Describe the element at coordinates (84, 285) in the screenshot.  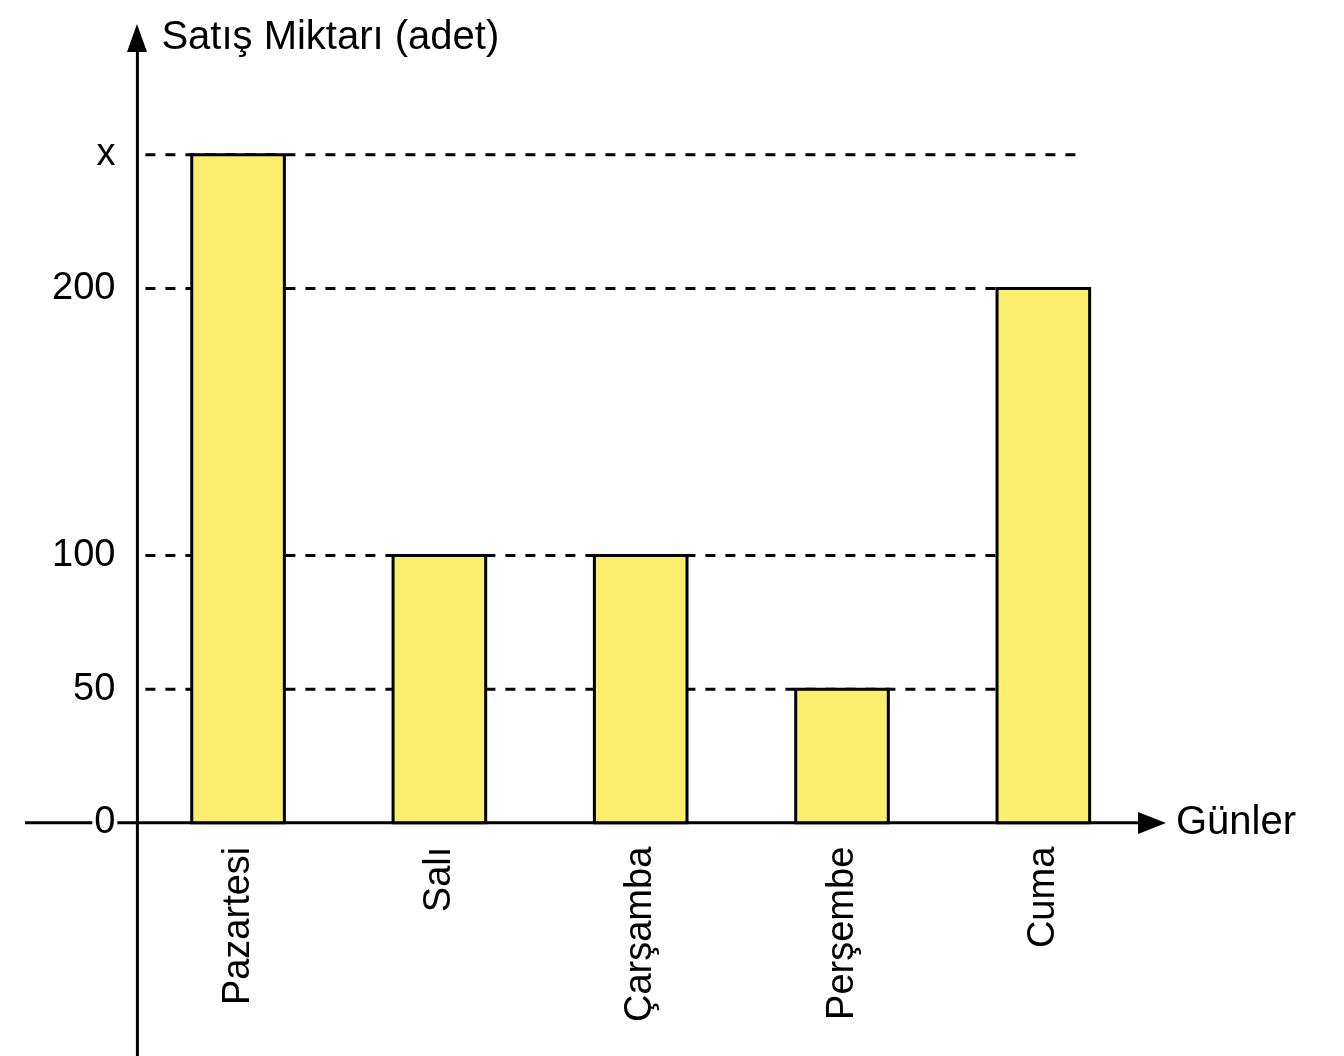
I see `y-tick-label: 200` at that location.